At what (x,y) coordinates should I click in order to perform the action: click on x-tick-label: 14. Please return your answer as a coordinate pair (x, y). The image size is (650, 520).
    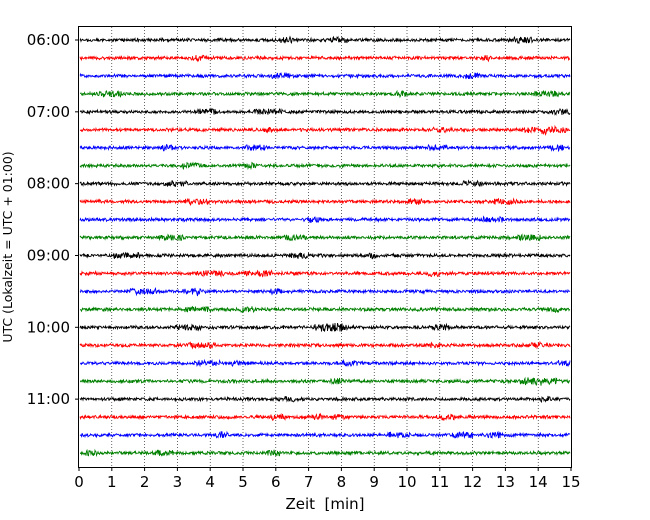
    Looking at the image, I should click on (538, 482).